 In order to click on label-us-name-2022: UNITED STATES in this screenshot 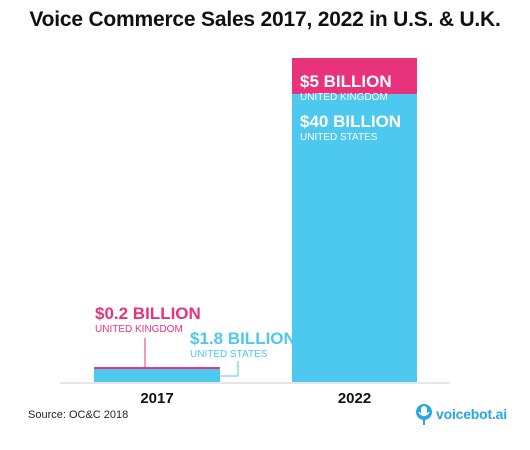, I will do `click(339, 137)`.